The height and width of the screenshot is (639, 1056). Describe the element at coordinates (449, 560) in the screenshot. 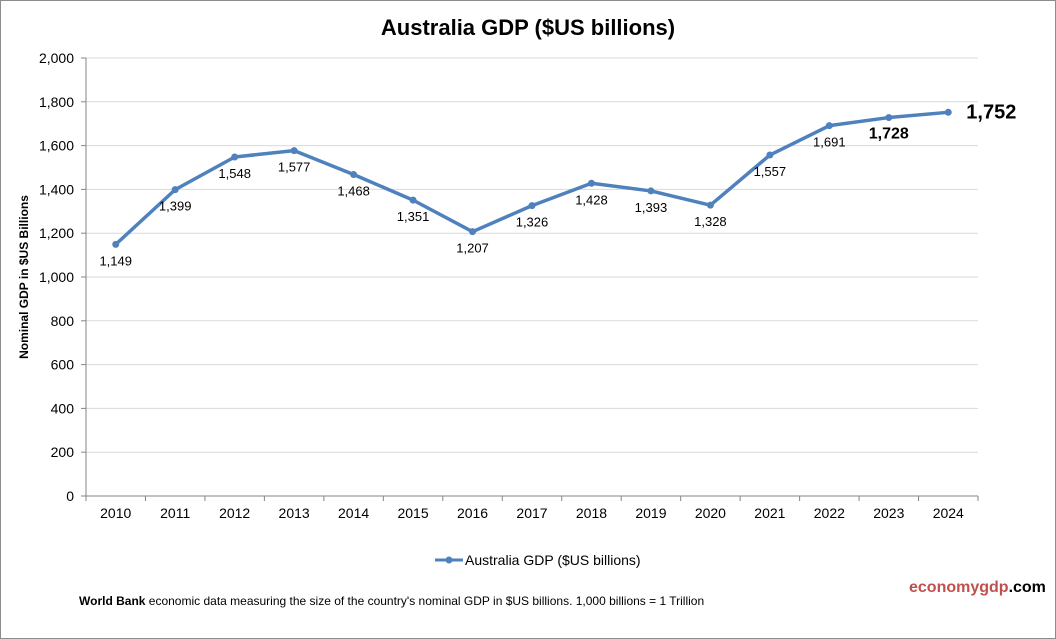

I see `legend-marker` at that location.